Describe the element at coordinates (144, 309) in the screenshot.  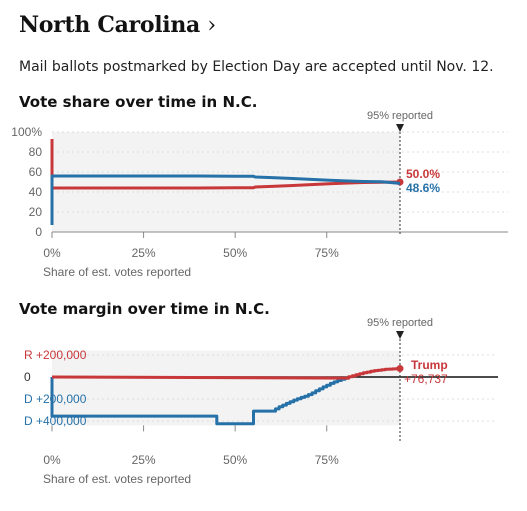
I see `vote-margin-chart-title: Vote margin over time in N.C.` at that location.